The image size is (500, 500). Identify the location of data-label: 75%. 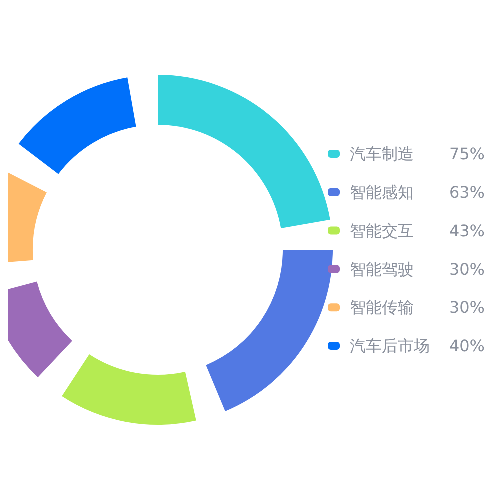
(467, 154).